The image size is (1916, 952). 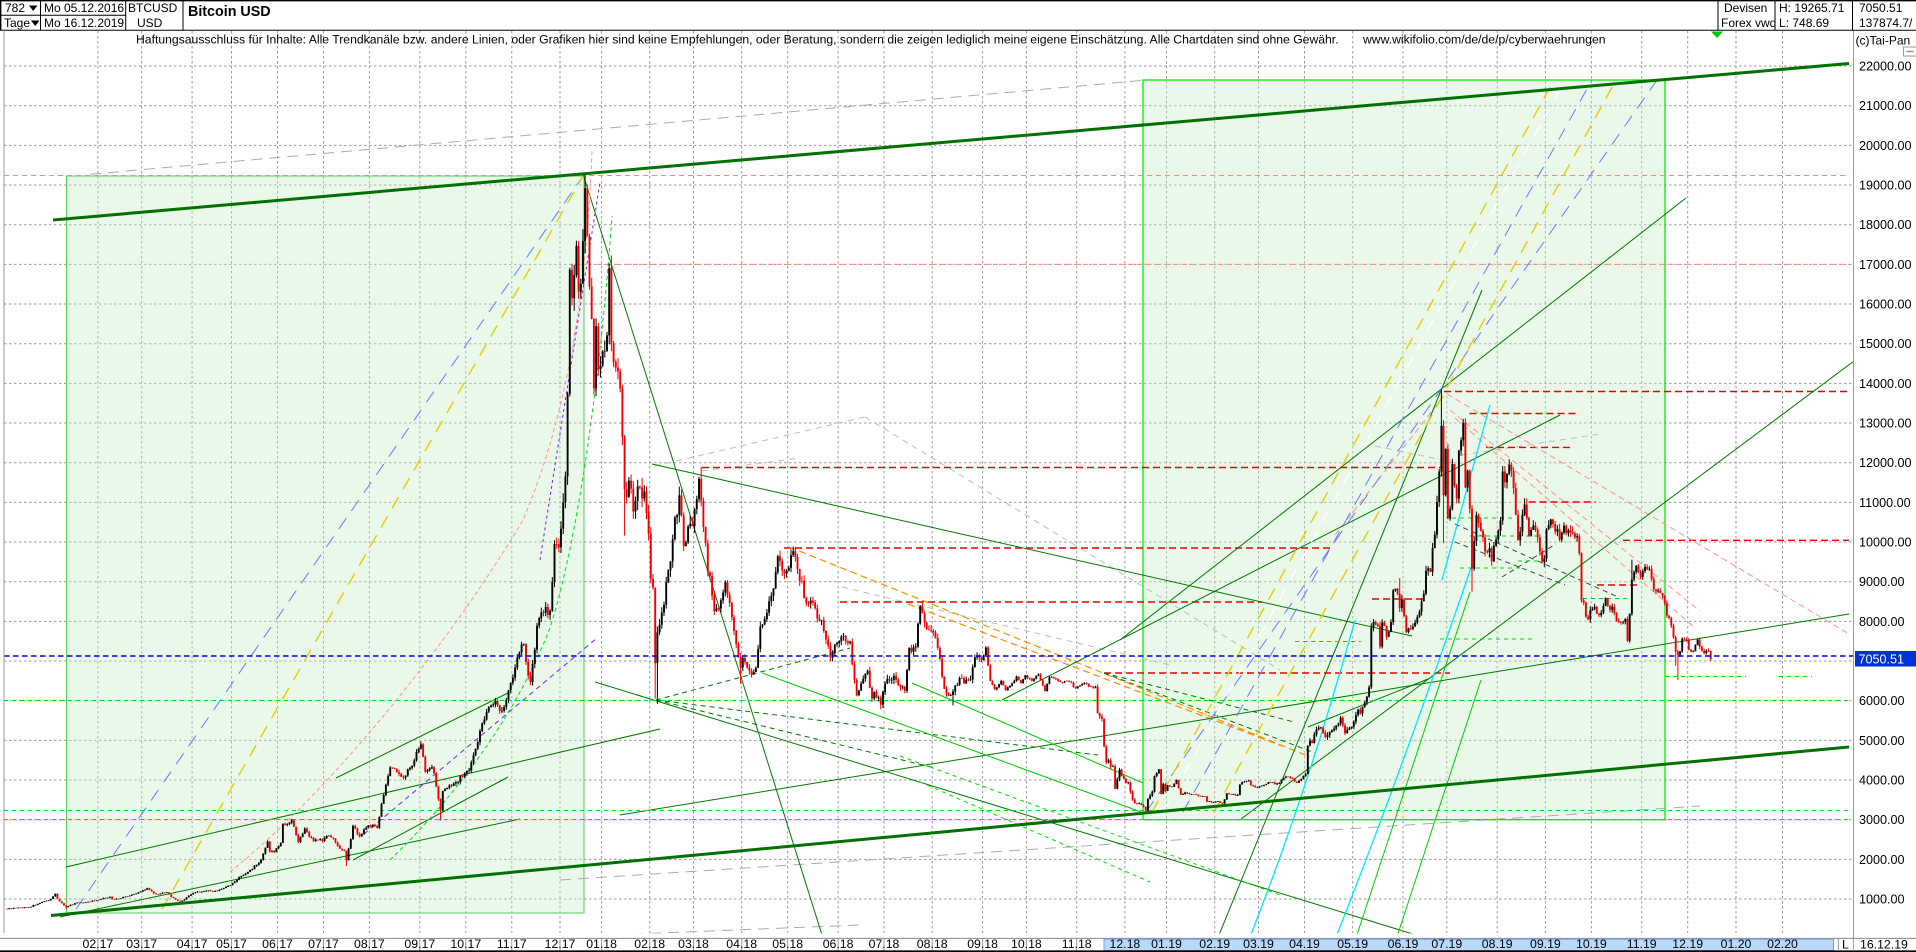 What do you see at coordinates (982, 944) in the screenshot?
I see `svg-text: 09.18` at bounding box center [982, 944].